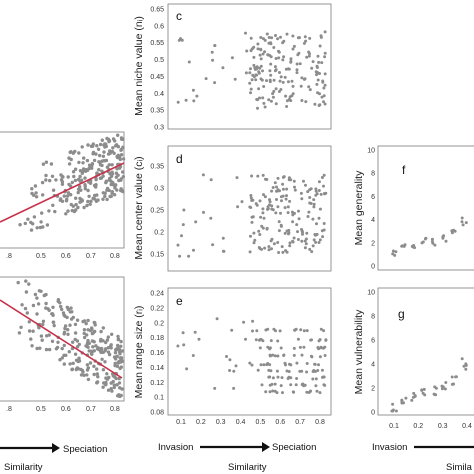  Describe the element at coordinates (373, 174) in the screenshot. I see `panel-f-ytick: 8` at that location.